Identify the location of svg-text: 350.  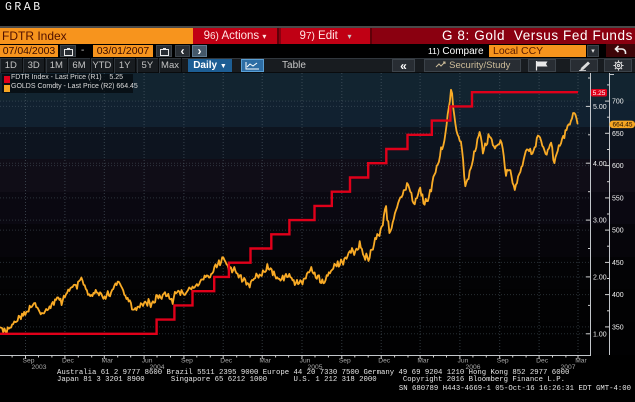
(618, 327).